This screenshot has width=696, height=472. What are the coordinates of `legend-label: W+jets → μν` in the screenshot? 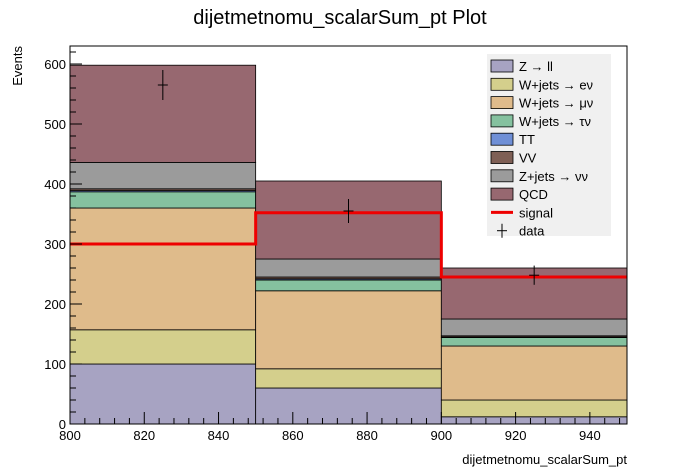 It's located at (556, 103).